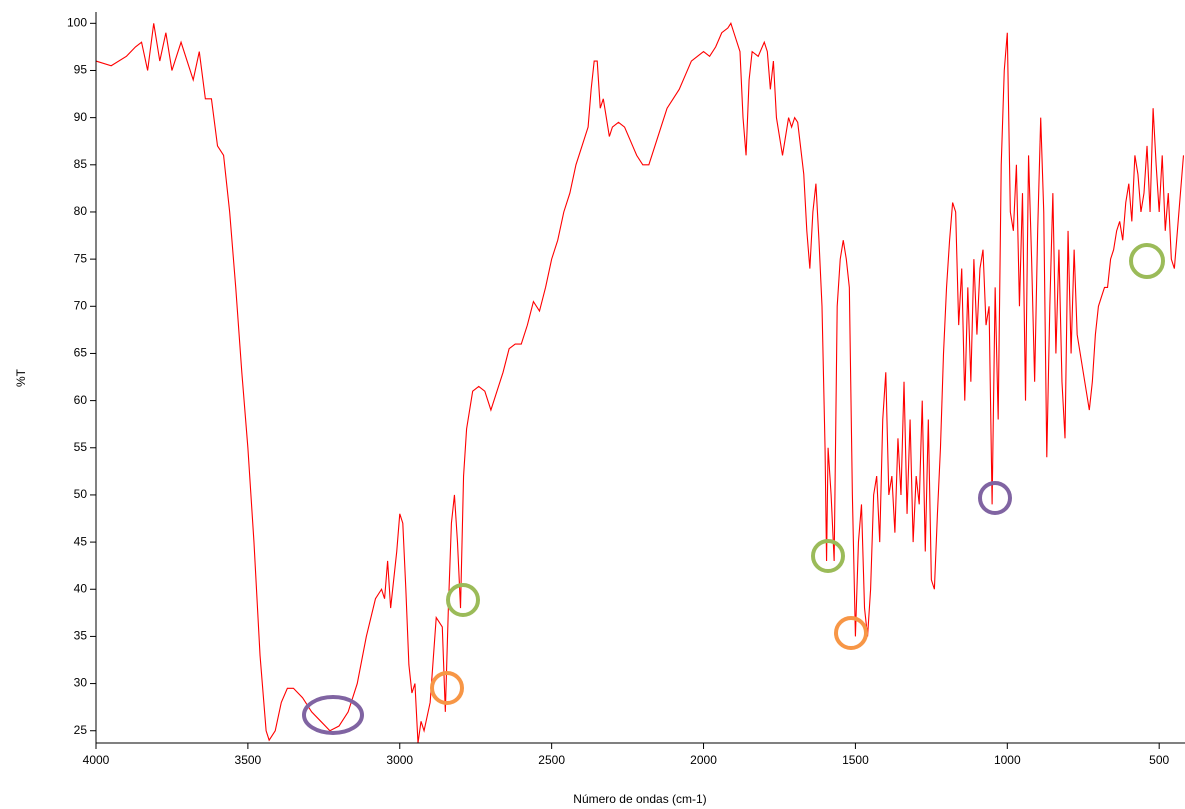 This screenshot has height=809, width=1185. What do you see at coordinates (81, 447) in the screenshot?
I see `y-tick-label: 55` at bounding box center [81, 447].